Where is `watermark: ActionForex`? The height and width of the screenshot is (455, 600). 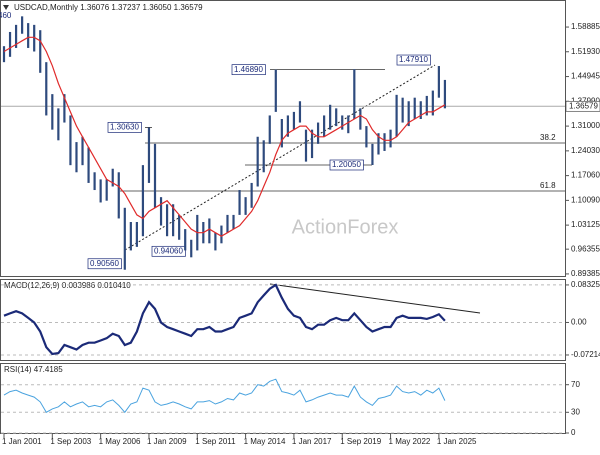 watermark: ActionForex is located at coordinates (345, 227).